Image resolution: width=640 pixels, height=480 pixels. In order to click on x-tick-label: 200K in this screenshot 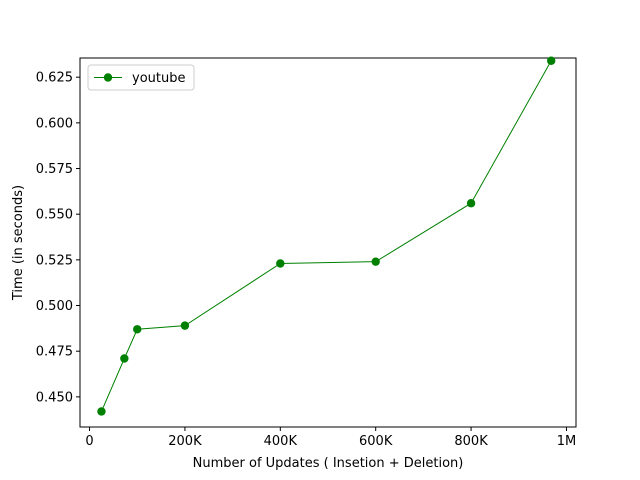, I will do `click(185, 441)`.